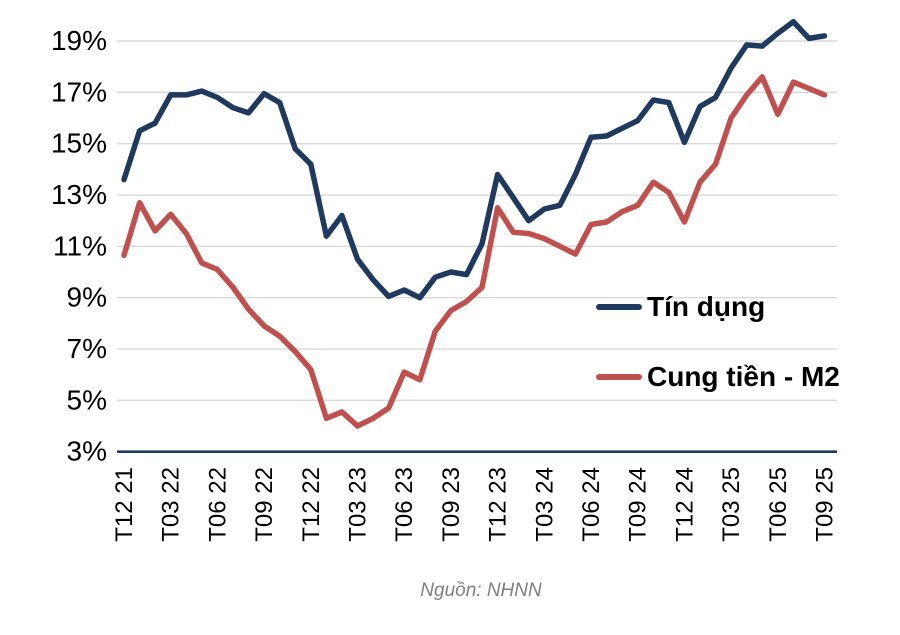 The width and height of the screenshot is (900, 635). What do you see at coordinates (79, 143) in the screenshot?
I see `y-tick-label: 15%` at bounding box center [79, 143].